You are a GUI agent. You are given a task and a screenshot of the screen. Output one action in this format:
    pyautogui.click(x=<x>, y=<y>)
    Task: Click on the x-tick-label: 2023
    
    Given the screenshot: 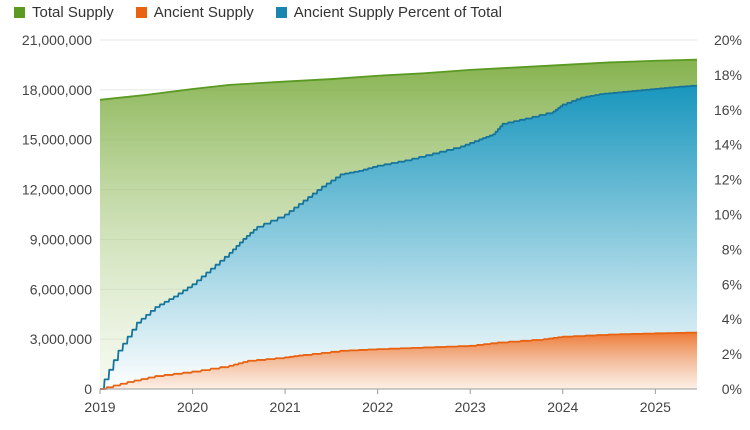 What is the action you would take?
    pyautogui.click(x=470, y=407)
    